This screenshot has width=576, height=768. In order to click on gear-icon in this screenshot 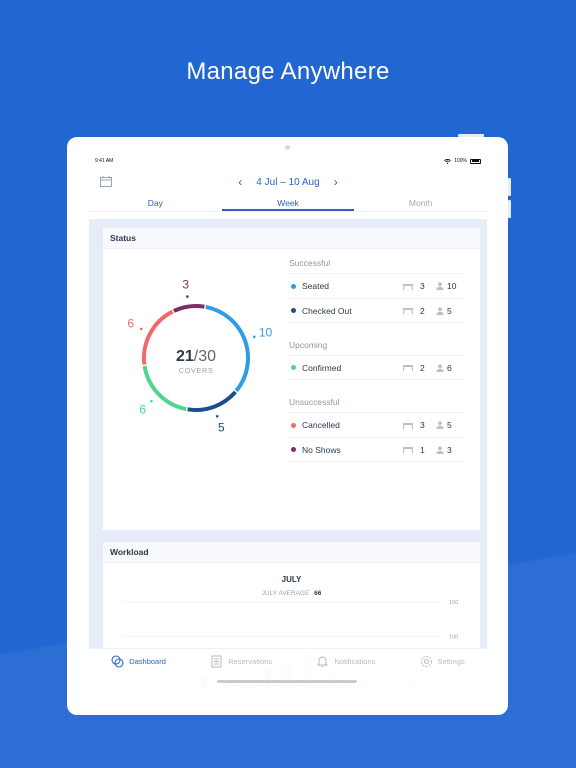, I will do `click(426, 661)`.